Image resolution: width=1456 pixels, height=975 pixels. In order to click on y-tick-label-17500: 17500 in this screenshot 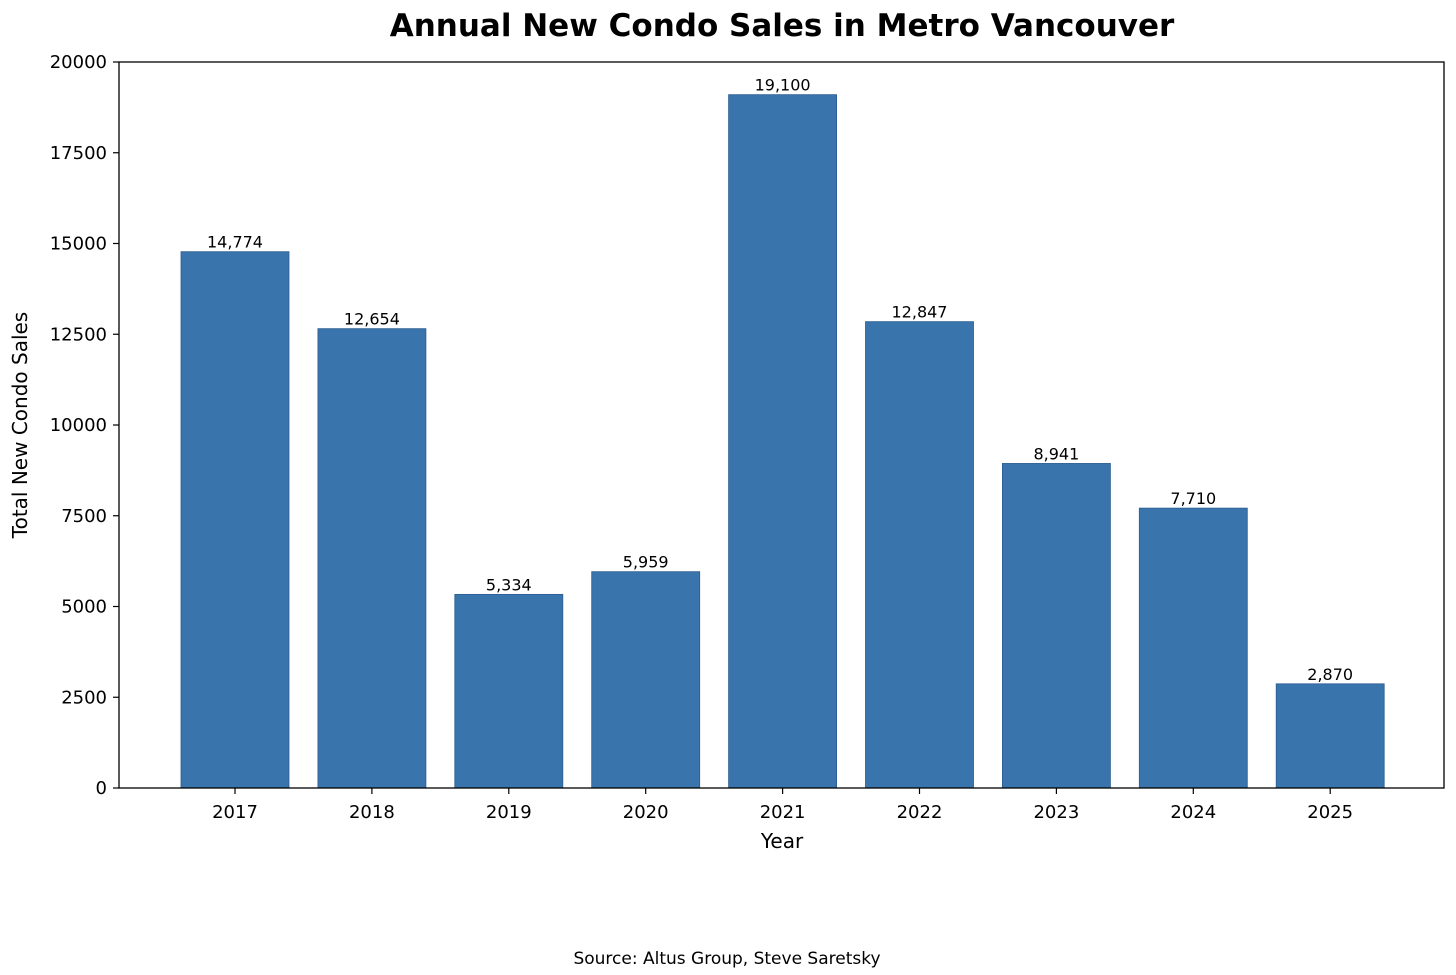, I will do `click(78, 153)`.